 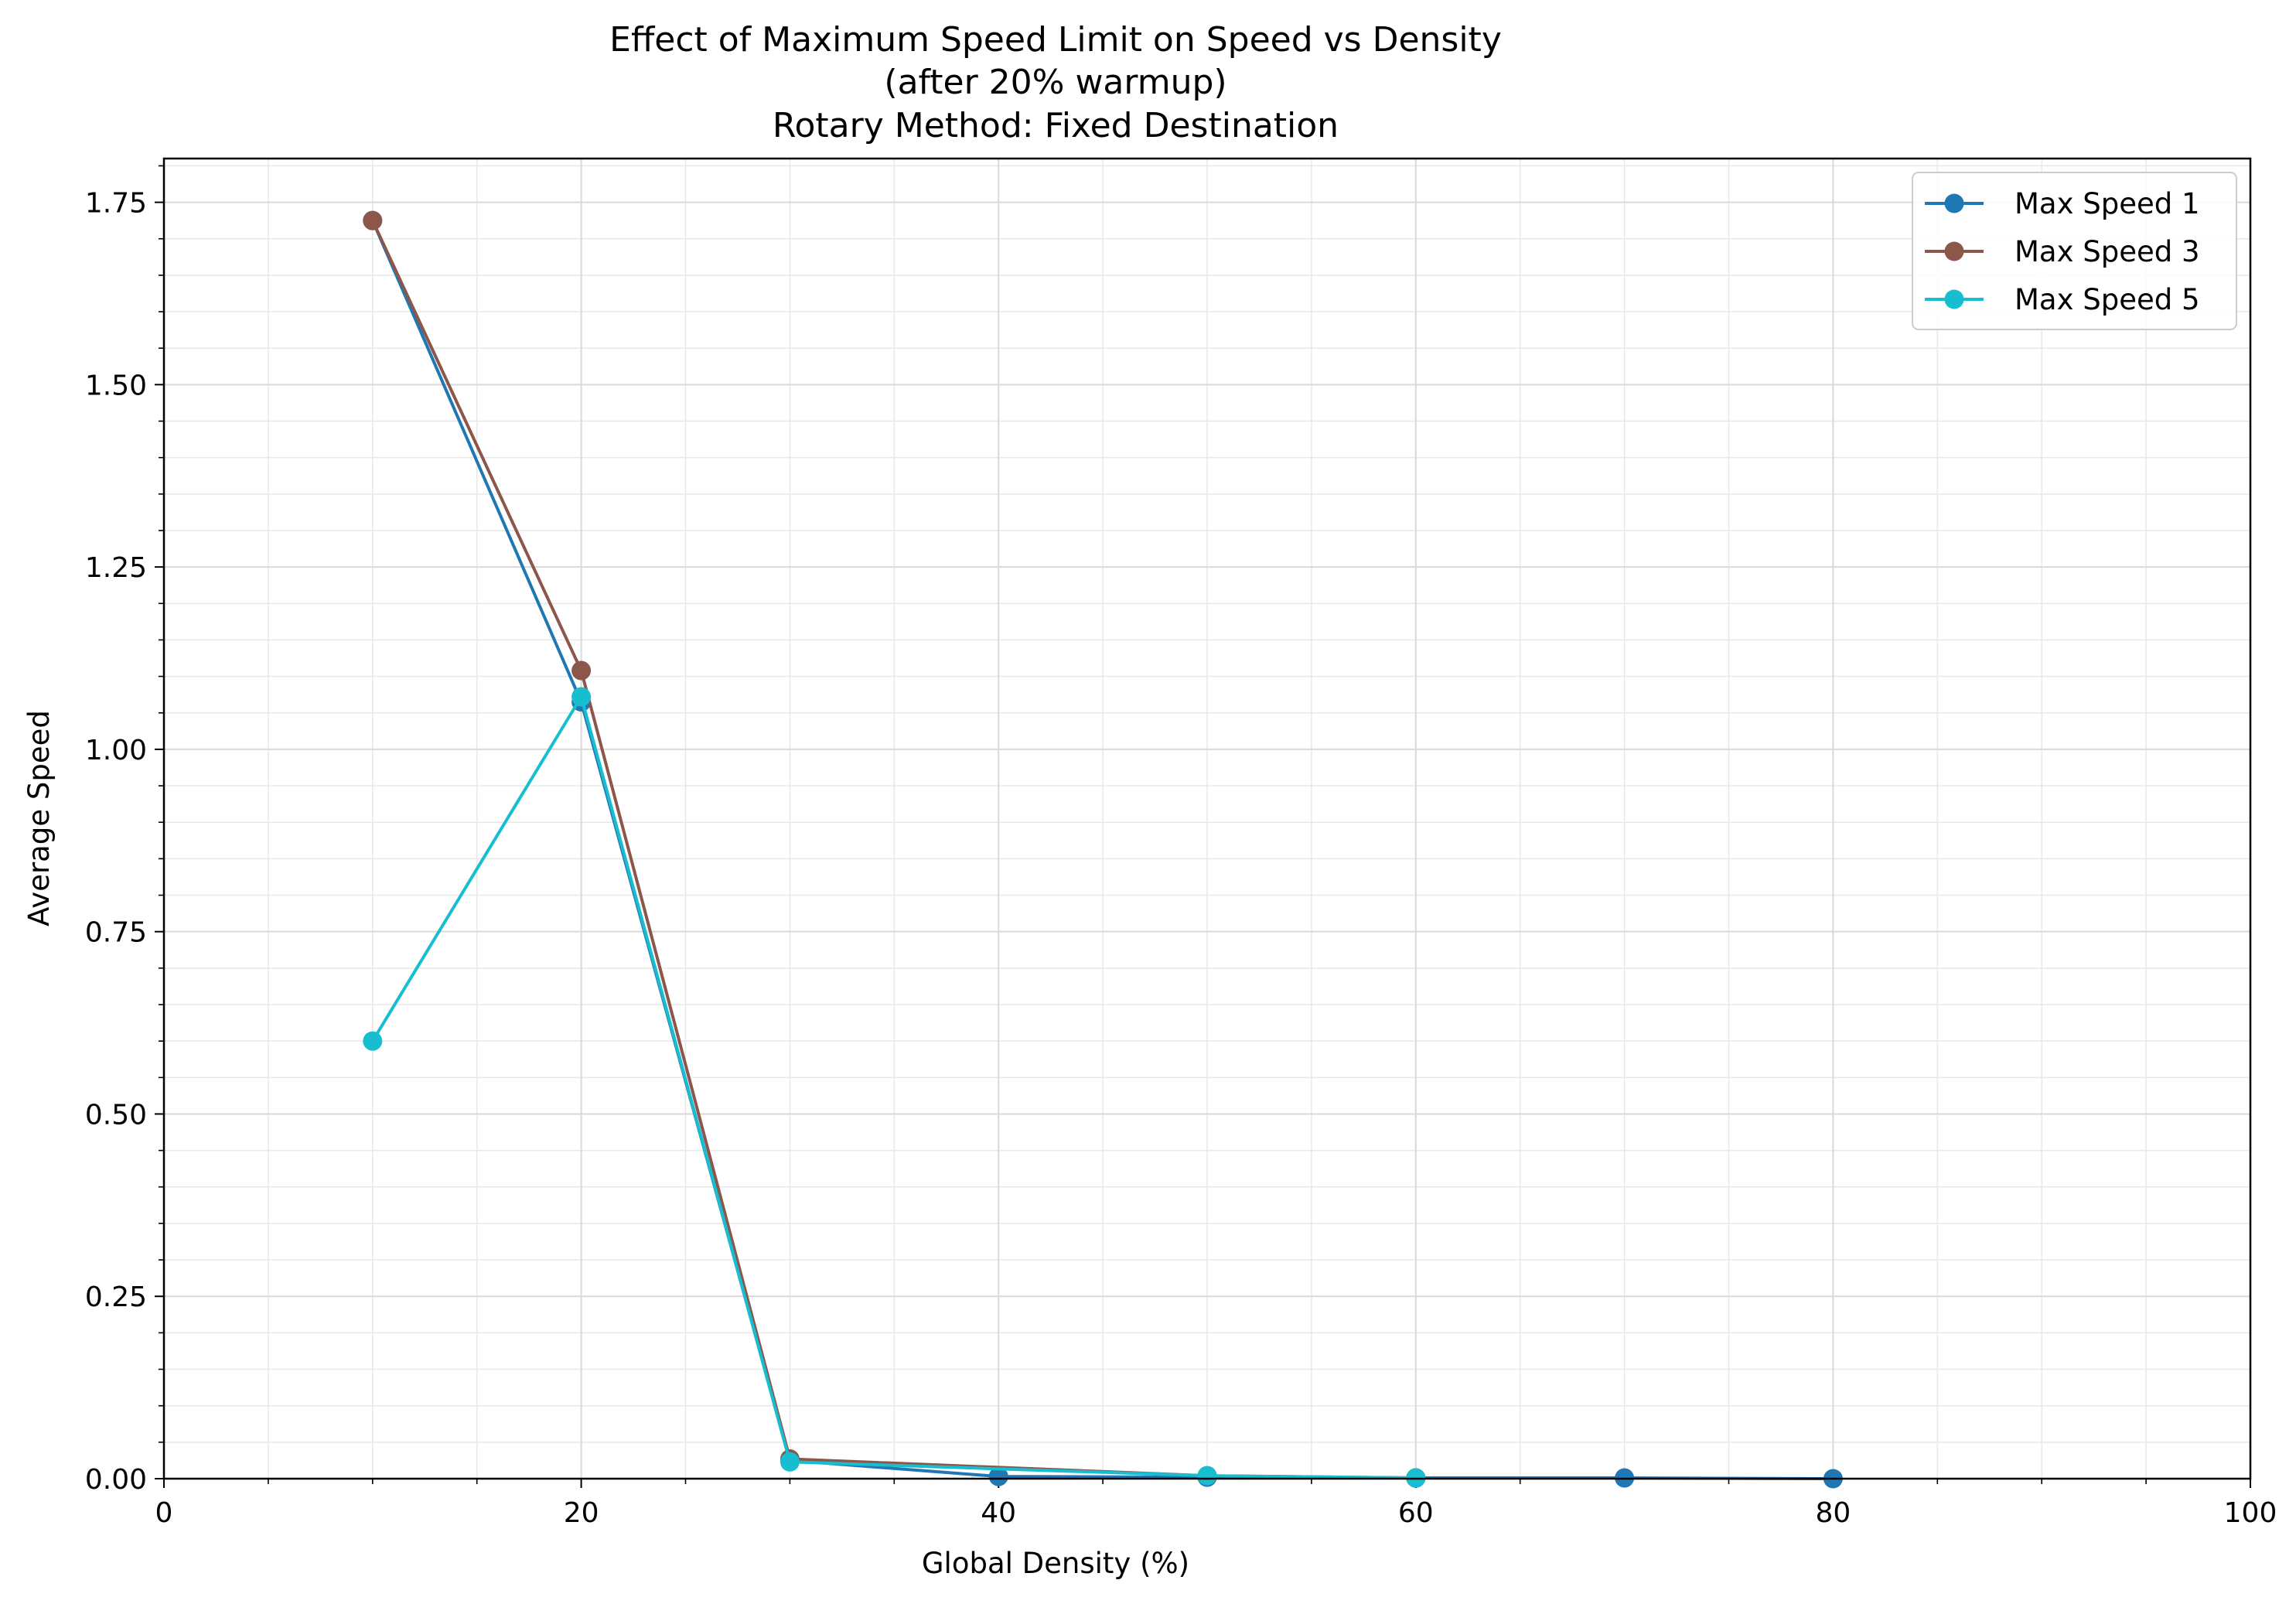 What do you see at coordinates (116, 933) in the screenshot?
I see `y-tick-label: 0.75` at bounding box center [116, 933].